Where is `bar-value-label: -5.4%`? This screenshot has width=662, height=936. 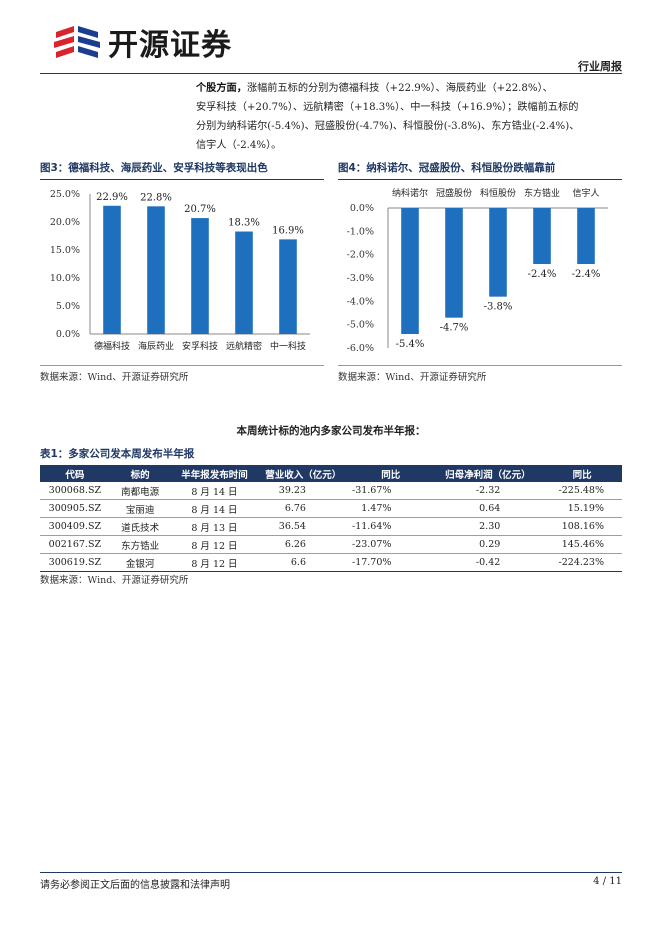
bar-value-label: -5.4% is located at coordinates (410, 344).